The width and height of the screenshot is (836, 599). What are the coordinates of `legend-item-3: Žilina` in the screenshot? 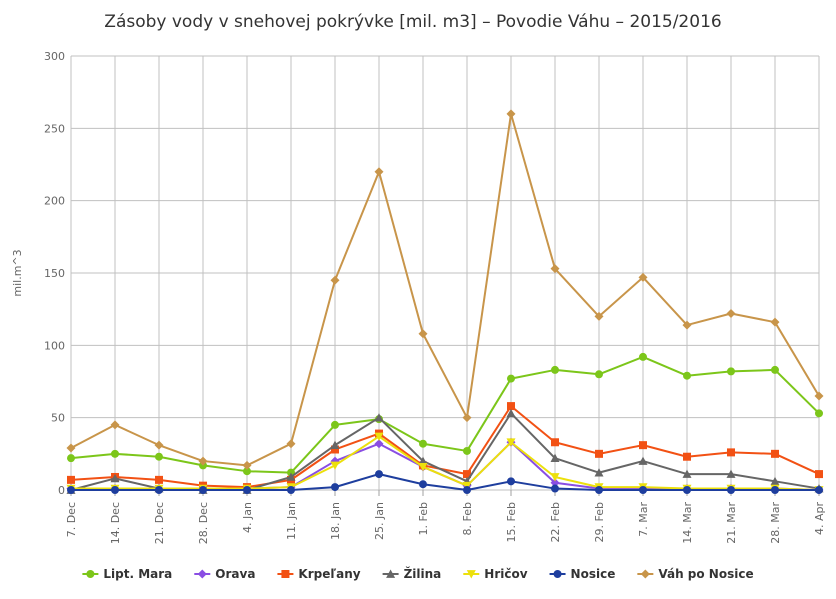 It's located at (412, 573).